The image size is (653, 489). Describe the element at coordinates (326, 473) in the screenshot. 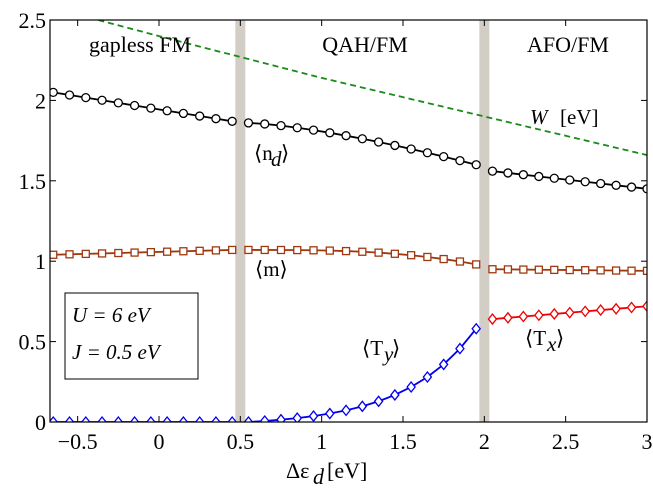

I see `x-axis-title: Δε d [eV]` at that location.